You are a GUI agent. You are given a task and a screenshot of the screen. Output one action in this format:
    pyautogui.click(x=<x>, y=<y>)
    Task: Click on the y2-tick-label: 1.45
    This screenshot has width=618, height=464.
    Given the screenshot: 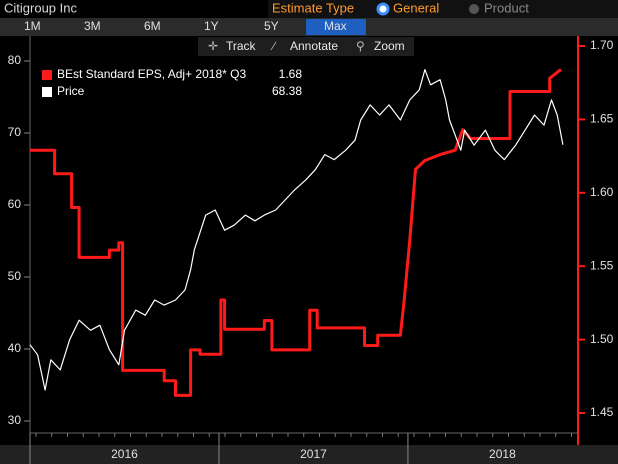 What is the action you would take?
    pyautogui.click(x=602, y=412)
    